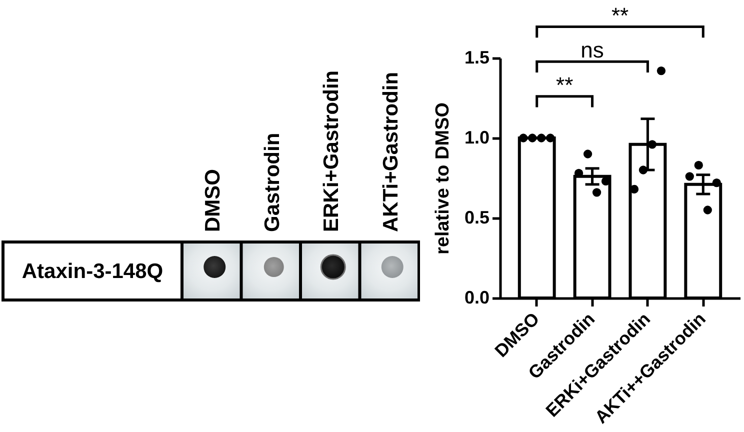  Describe the element at coordinates (332, 151) in the screenshot. I see `category-label: ERKi+Gastrodin` at that location.